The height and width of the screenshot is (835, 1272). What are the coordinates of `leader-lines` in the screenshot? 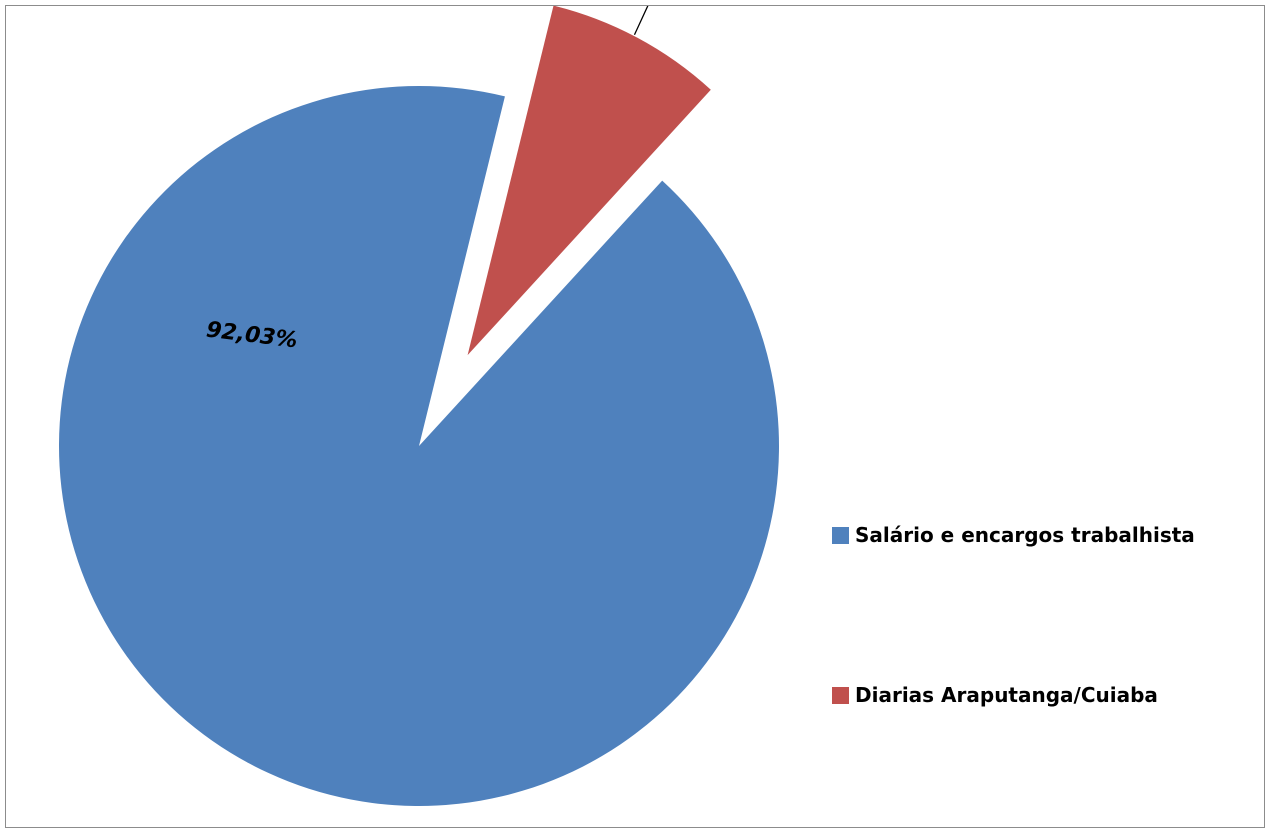 It's located at (641, 21).